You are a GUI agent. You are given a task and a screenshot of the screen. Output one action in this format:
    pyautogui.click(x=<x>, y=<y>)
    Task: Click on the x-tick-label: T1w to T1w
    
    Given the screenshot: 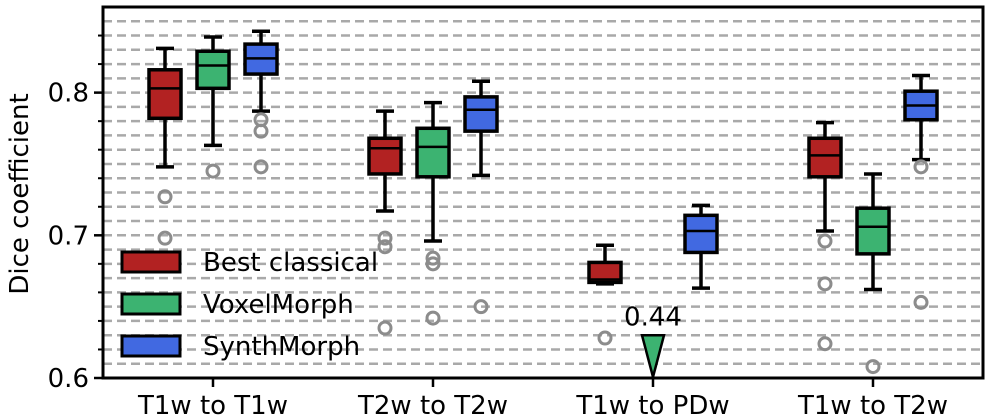 What is the action you would take?
    pyautogui.click(x=212, y=405)
    